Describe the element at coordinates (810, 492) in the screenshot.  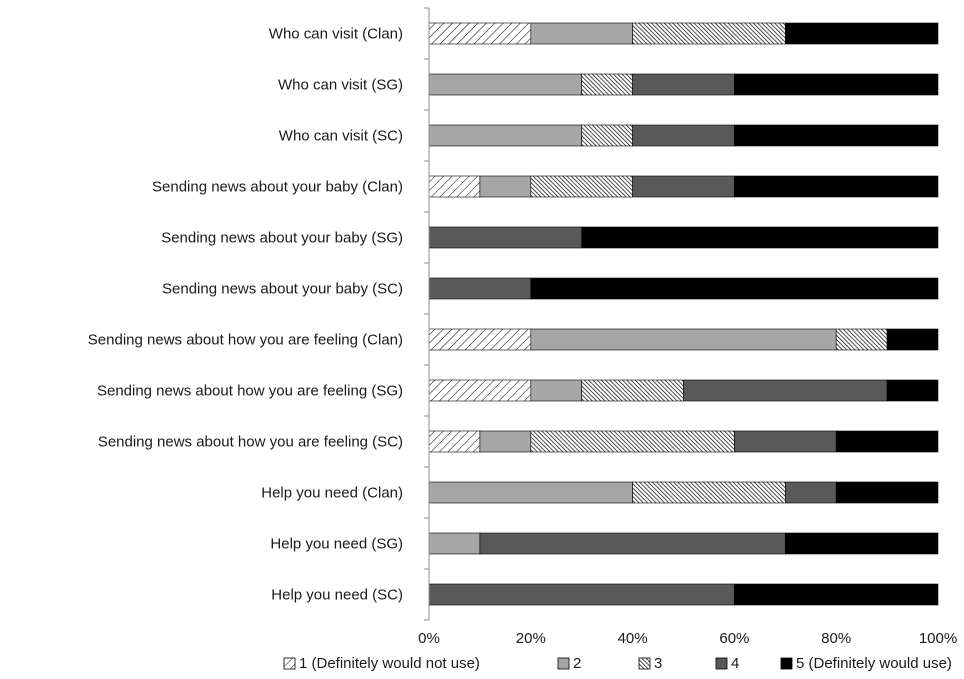
I see `bar-segment-row10-series4` at that location.